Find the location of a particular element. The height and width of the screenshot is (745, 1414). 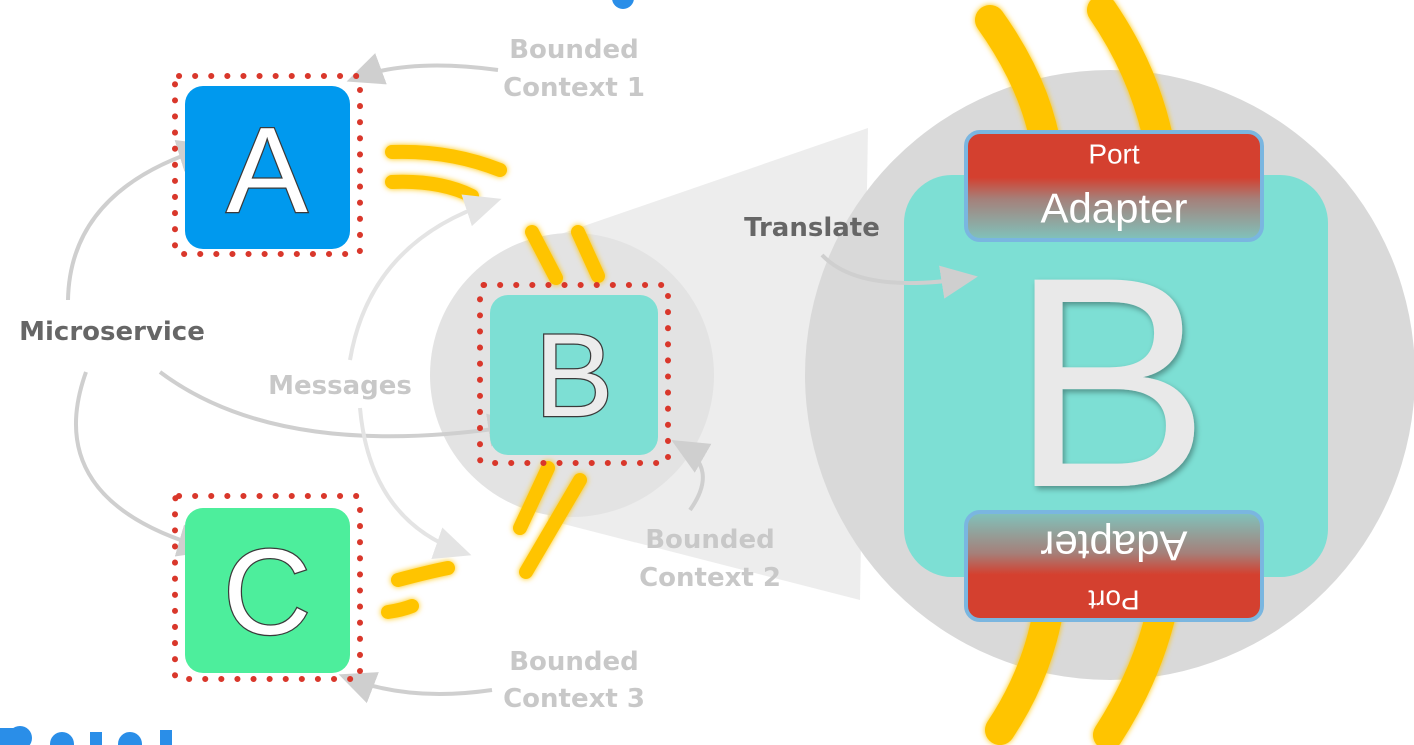

bounded-context-2-label-line2: Context 2 is located at coordinates (710, 578).